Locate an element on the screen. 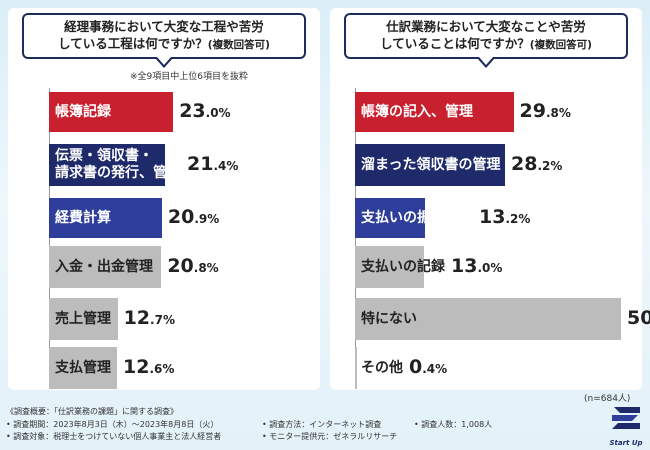 The height and width of the screenshot is (450, 650). bar-value-int: 21 is located at coordinates (200, 164).